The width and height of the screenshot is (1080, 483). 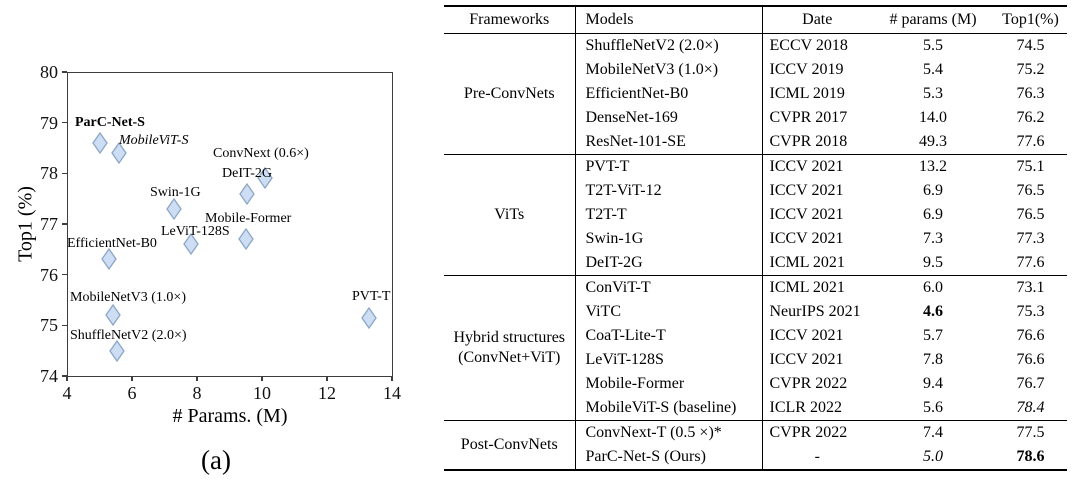 What do you see at coordinates (154, 140) in the screenshot?
I see `point-label: MobileViT-S` at bounding box center [154, 140].